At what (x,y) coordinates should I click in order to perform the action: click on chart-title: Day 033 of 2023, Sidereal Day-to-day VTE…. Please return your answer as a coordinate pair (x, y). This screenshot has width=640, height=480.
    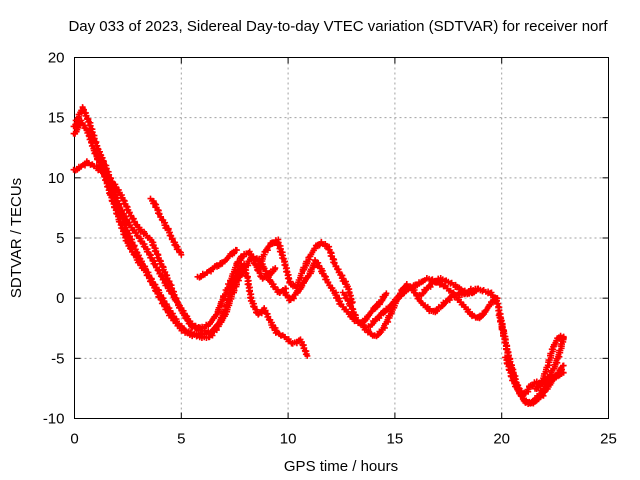
    Looking at the image, I should click on (338, 26).